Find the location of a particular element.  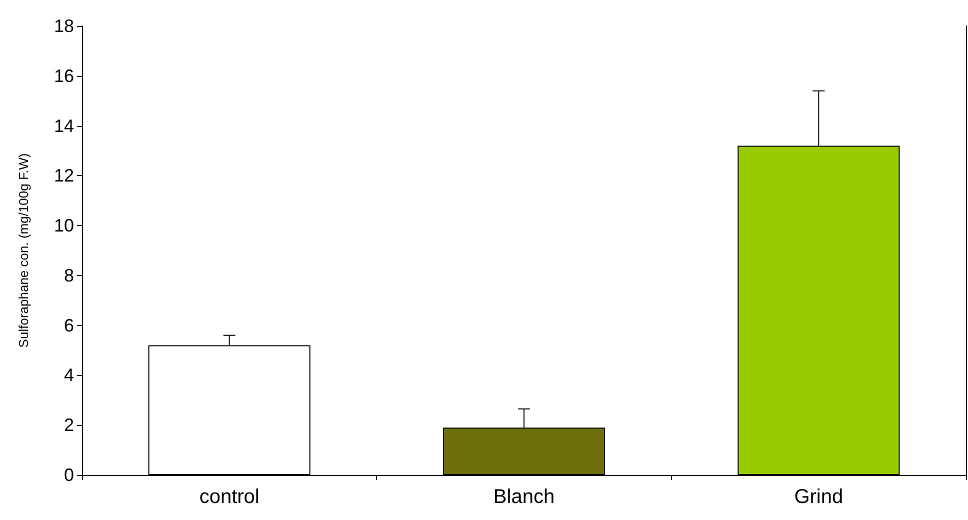

y-tick-label: 12 is located at coordinates (64, 176).